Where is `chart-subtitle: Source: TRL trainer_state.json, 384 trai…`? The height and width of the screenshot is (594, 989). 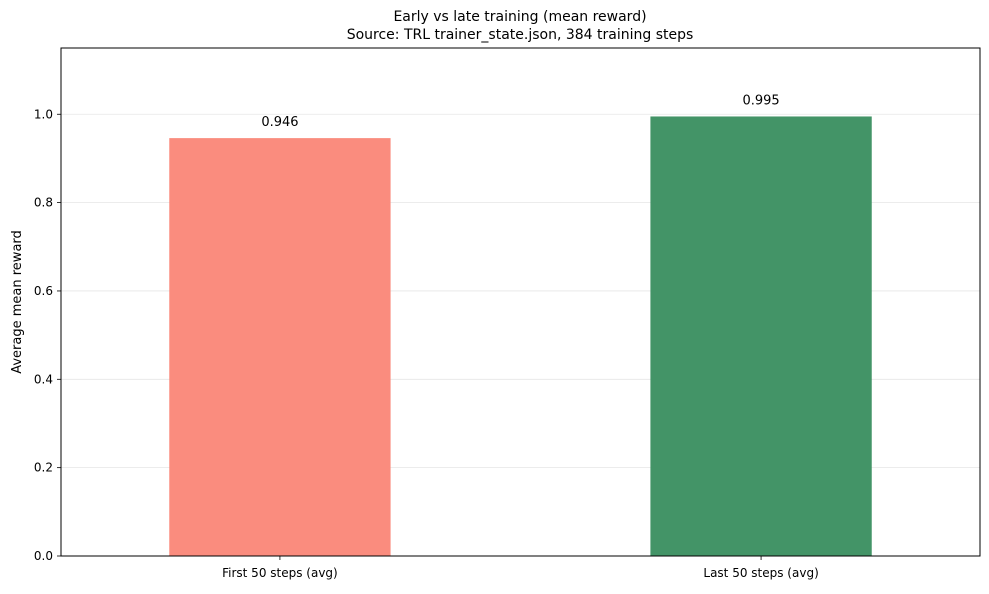 chart-subtitle: Source: TRL trainer_state.json, 384 trai… is located at coordinates (520, 35).